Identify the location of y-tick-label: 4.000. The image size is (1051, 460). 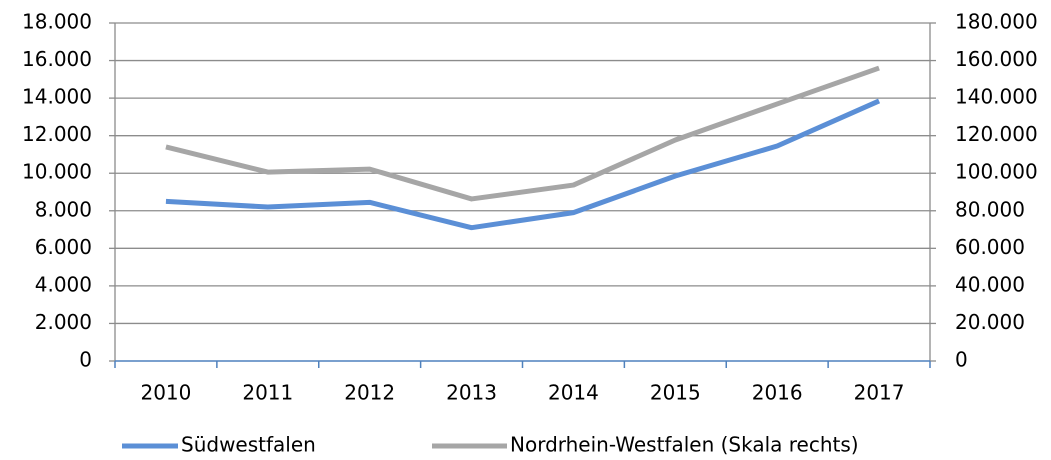
(63, 284).